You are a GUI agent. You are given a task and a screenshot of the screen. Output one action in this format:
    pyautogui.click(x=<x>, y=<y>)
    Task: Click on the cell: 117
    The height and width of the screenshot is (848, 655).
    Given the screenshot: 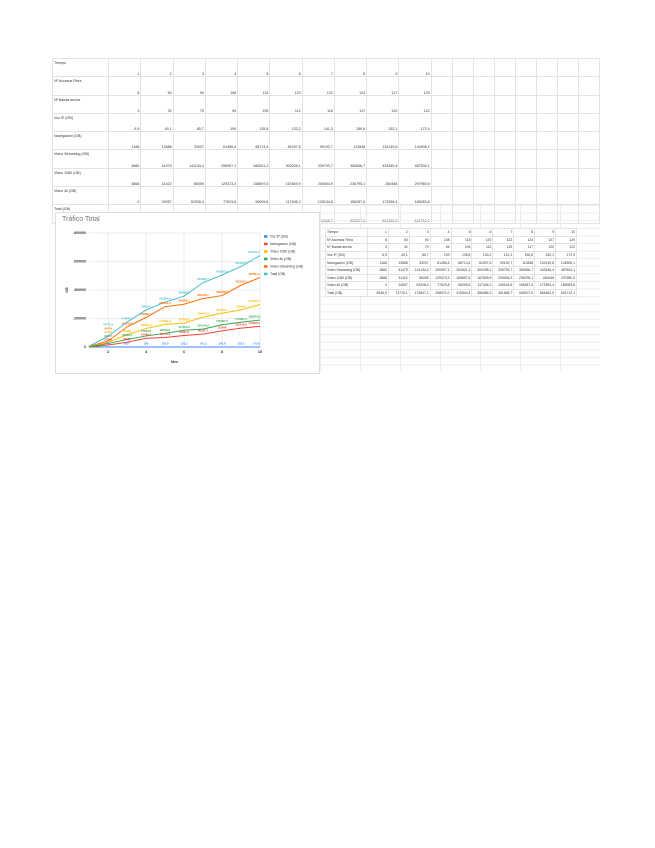 What is the action you would take?
    pyautogui.click(x=524, y=247)
    